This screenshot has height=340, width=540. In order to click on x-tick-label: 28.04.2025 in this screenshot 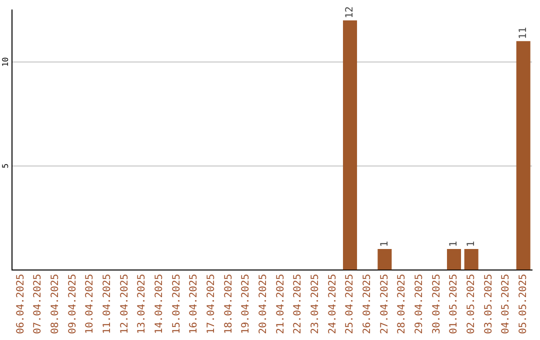, I will do `click(402, 304)`.